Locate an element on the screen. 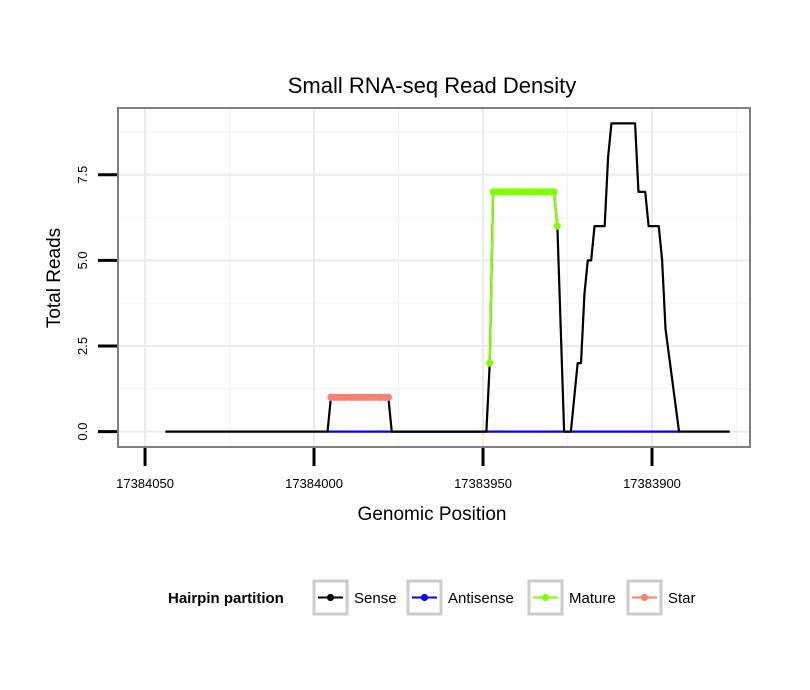 Image resolution: width=810 pixels, height=690 pixels. x-tick-label: 17384050 is located at coordinates (145, 483).